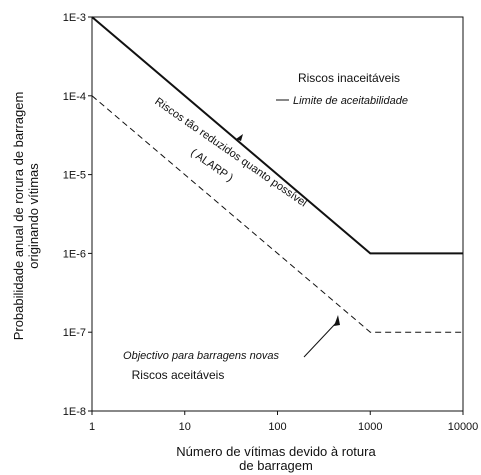 The width and height of the screenshot is (481, 475). What do you see at coordinates (33, 216) in the screenshot?
I see `y-axis-title-line2: originando vítimas` at bounding box center [33, 216].